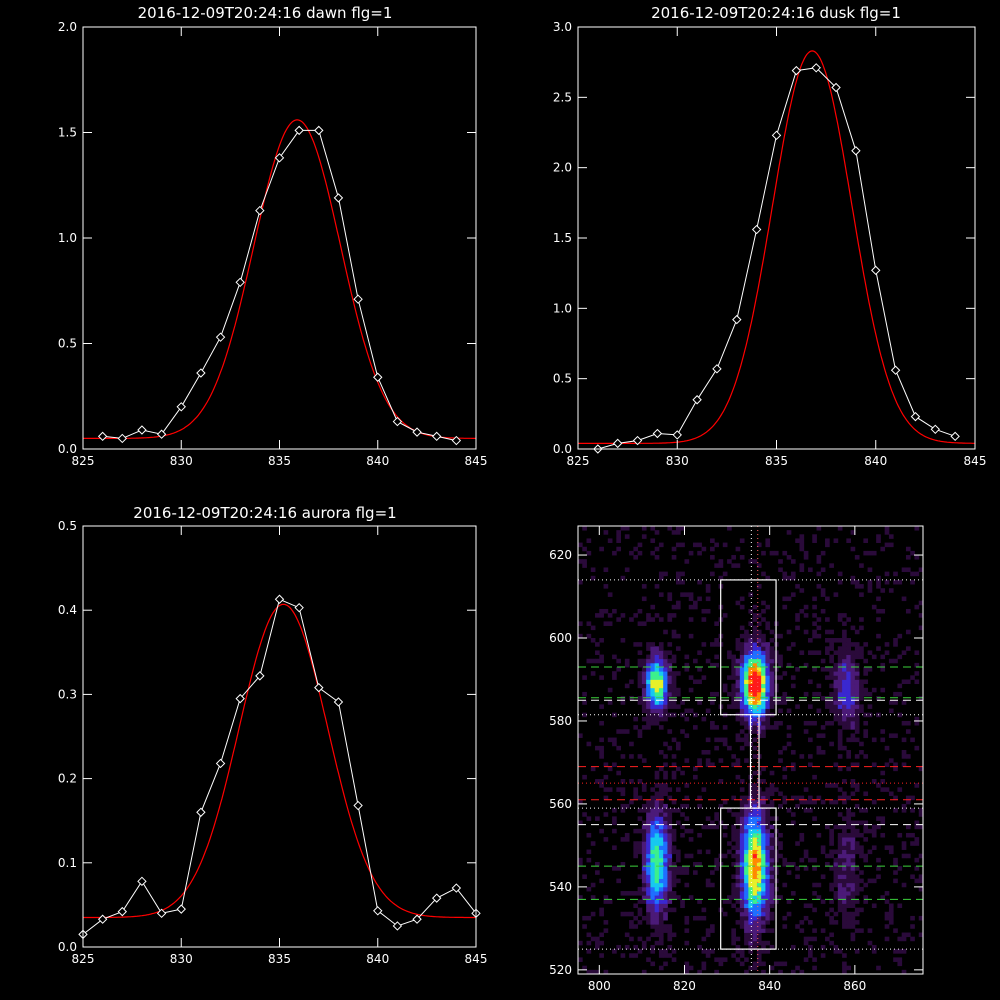  I want to click on panel-1-x-tick-label: 835, so click(279, 461).